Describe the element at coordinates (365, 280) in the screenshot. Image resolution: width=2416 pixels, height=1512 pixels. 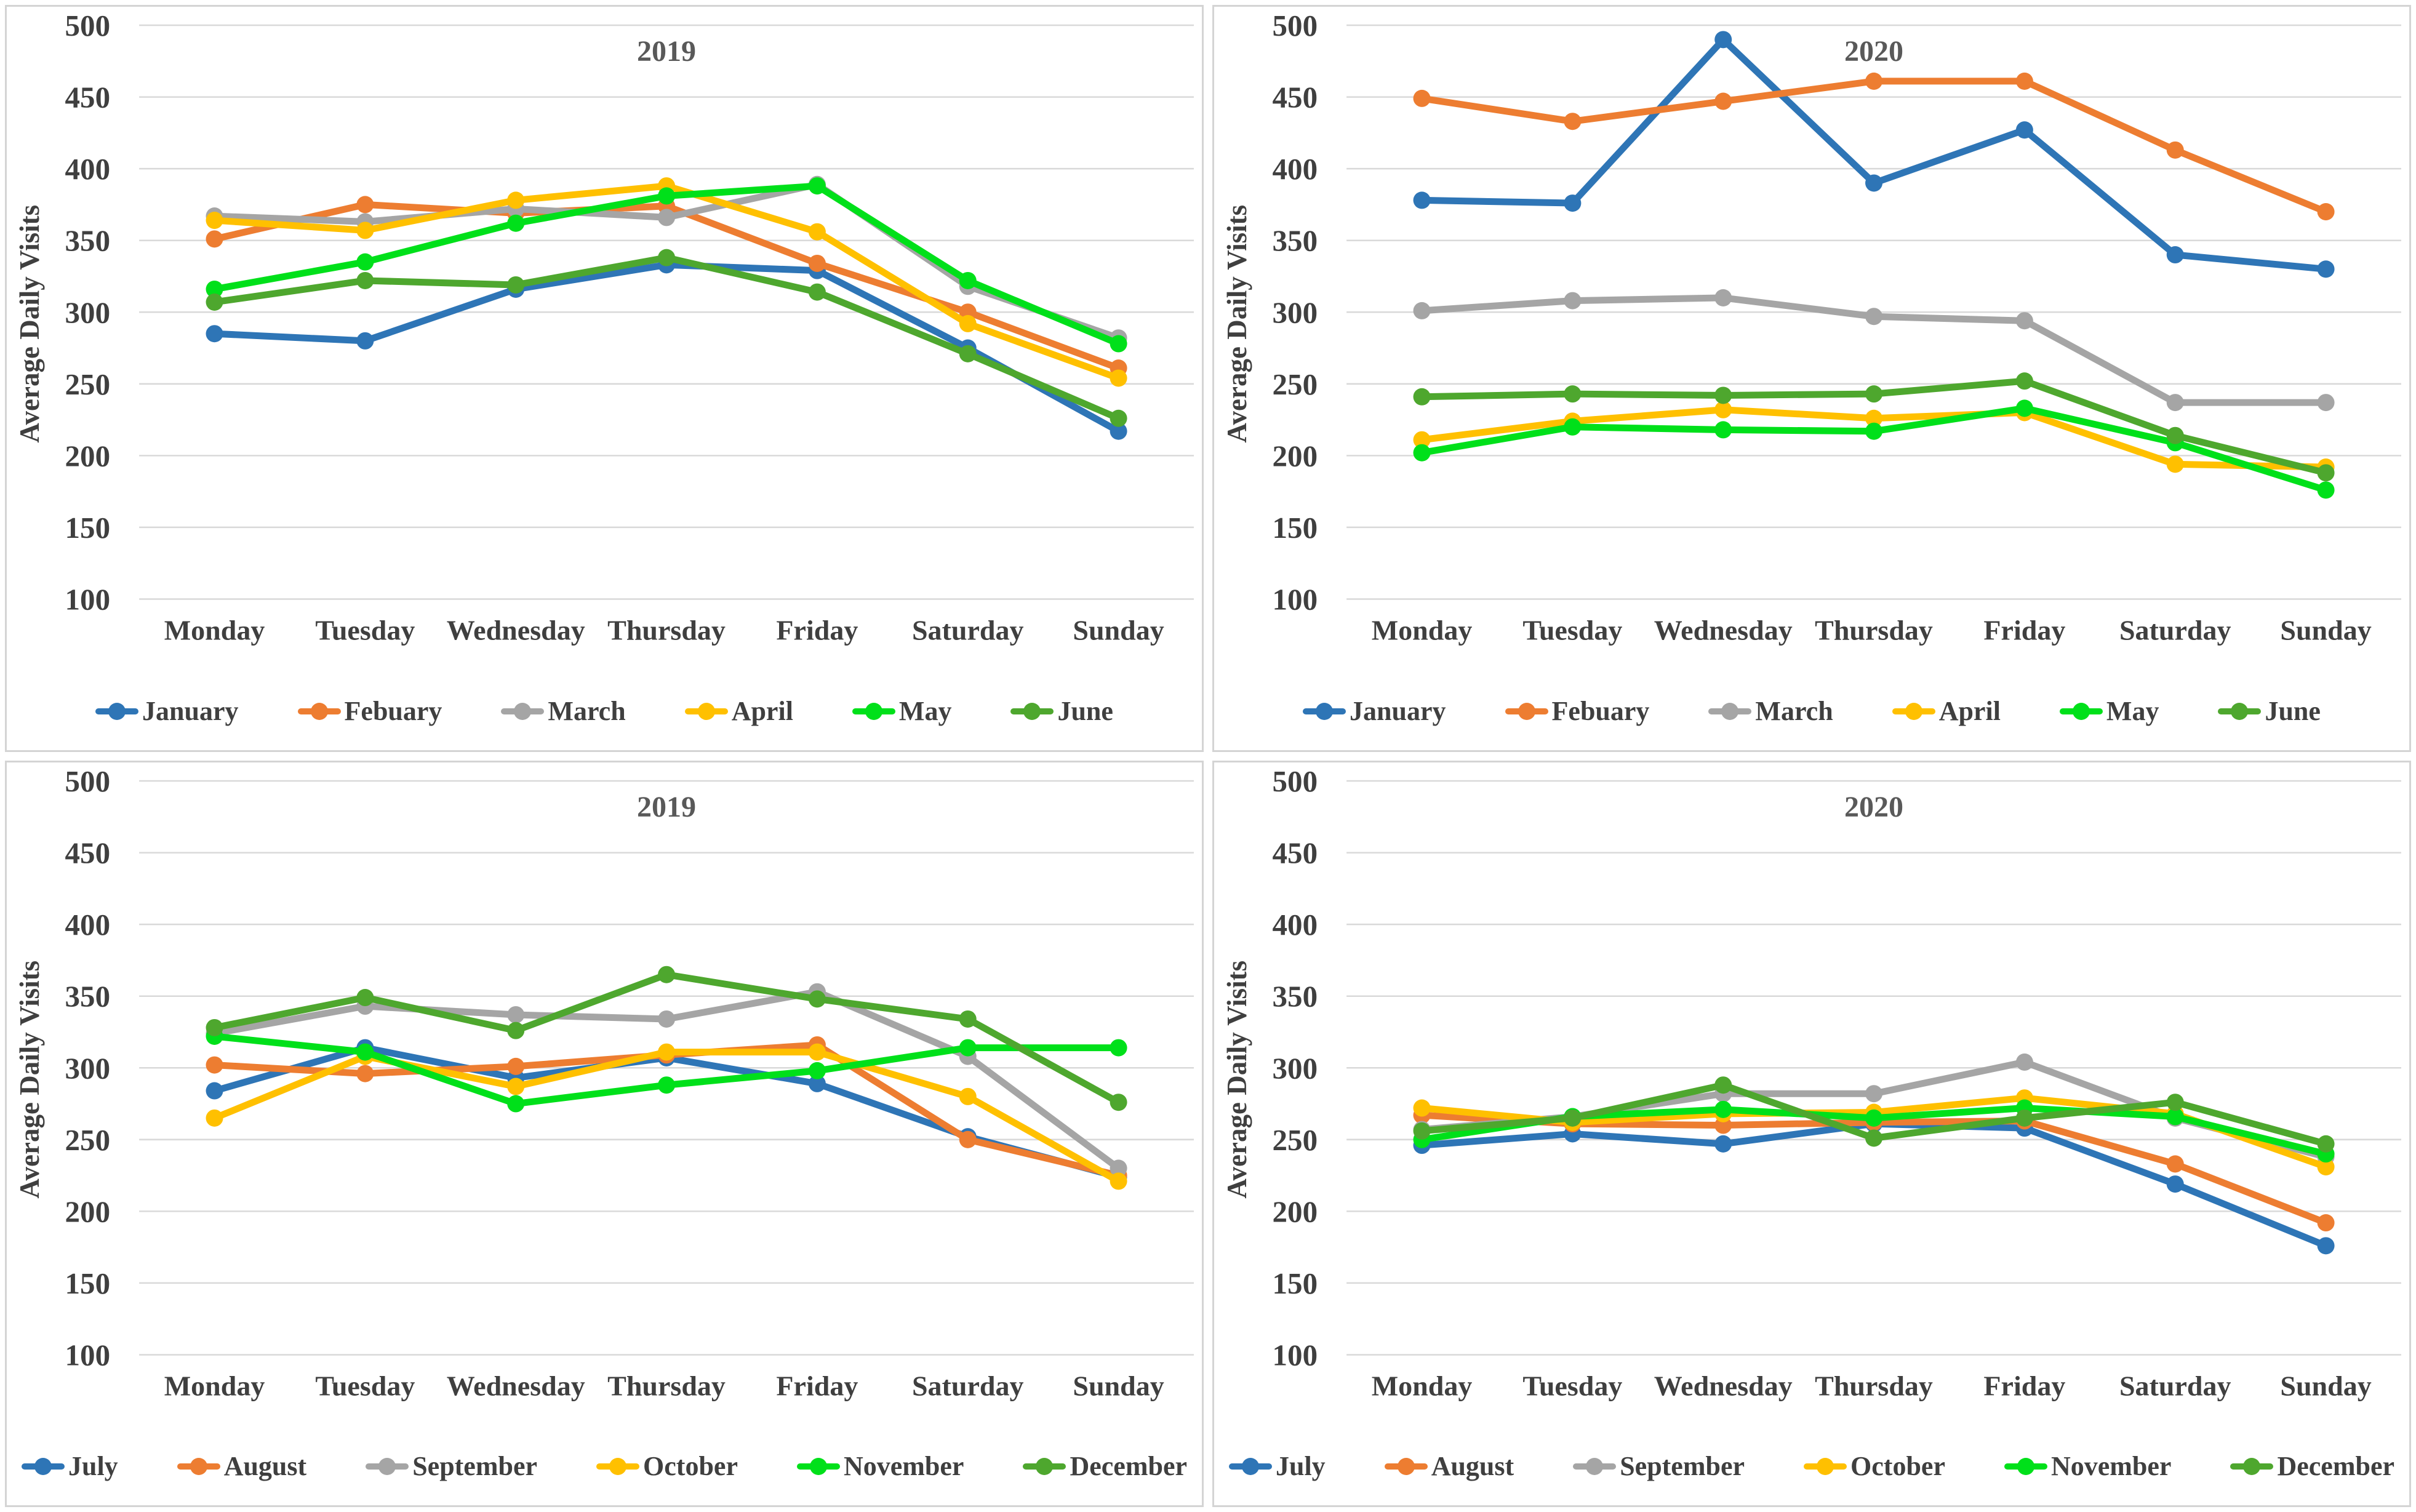
I see `data-point-june-tuesday` at that location.